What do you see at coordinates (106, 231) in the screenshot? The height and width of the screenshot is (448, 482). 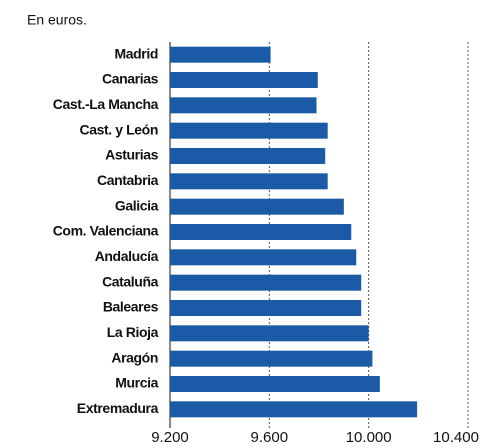 I see `y-tick-label: Com. Valenciana` at bounding box center [106, 231].